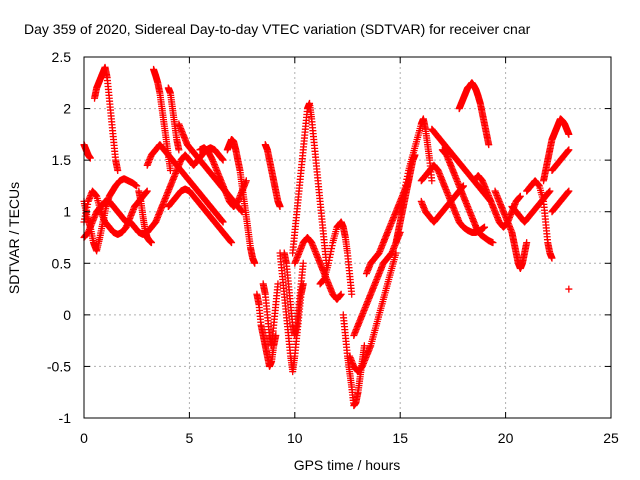 The image size is (640, 480). I want to click on y-tick-label: 0, so click(67, 315).